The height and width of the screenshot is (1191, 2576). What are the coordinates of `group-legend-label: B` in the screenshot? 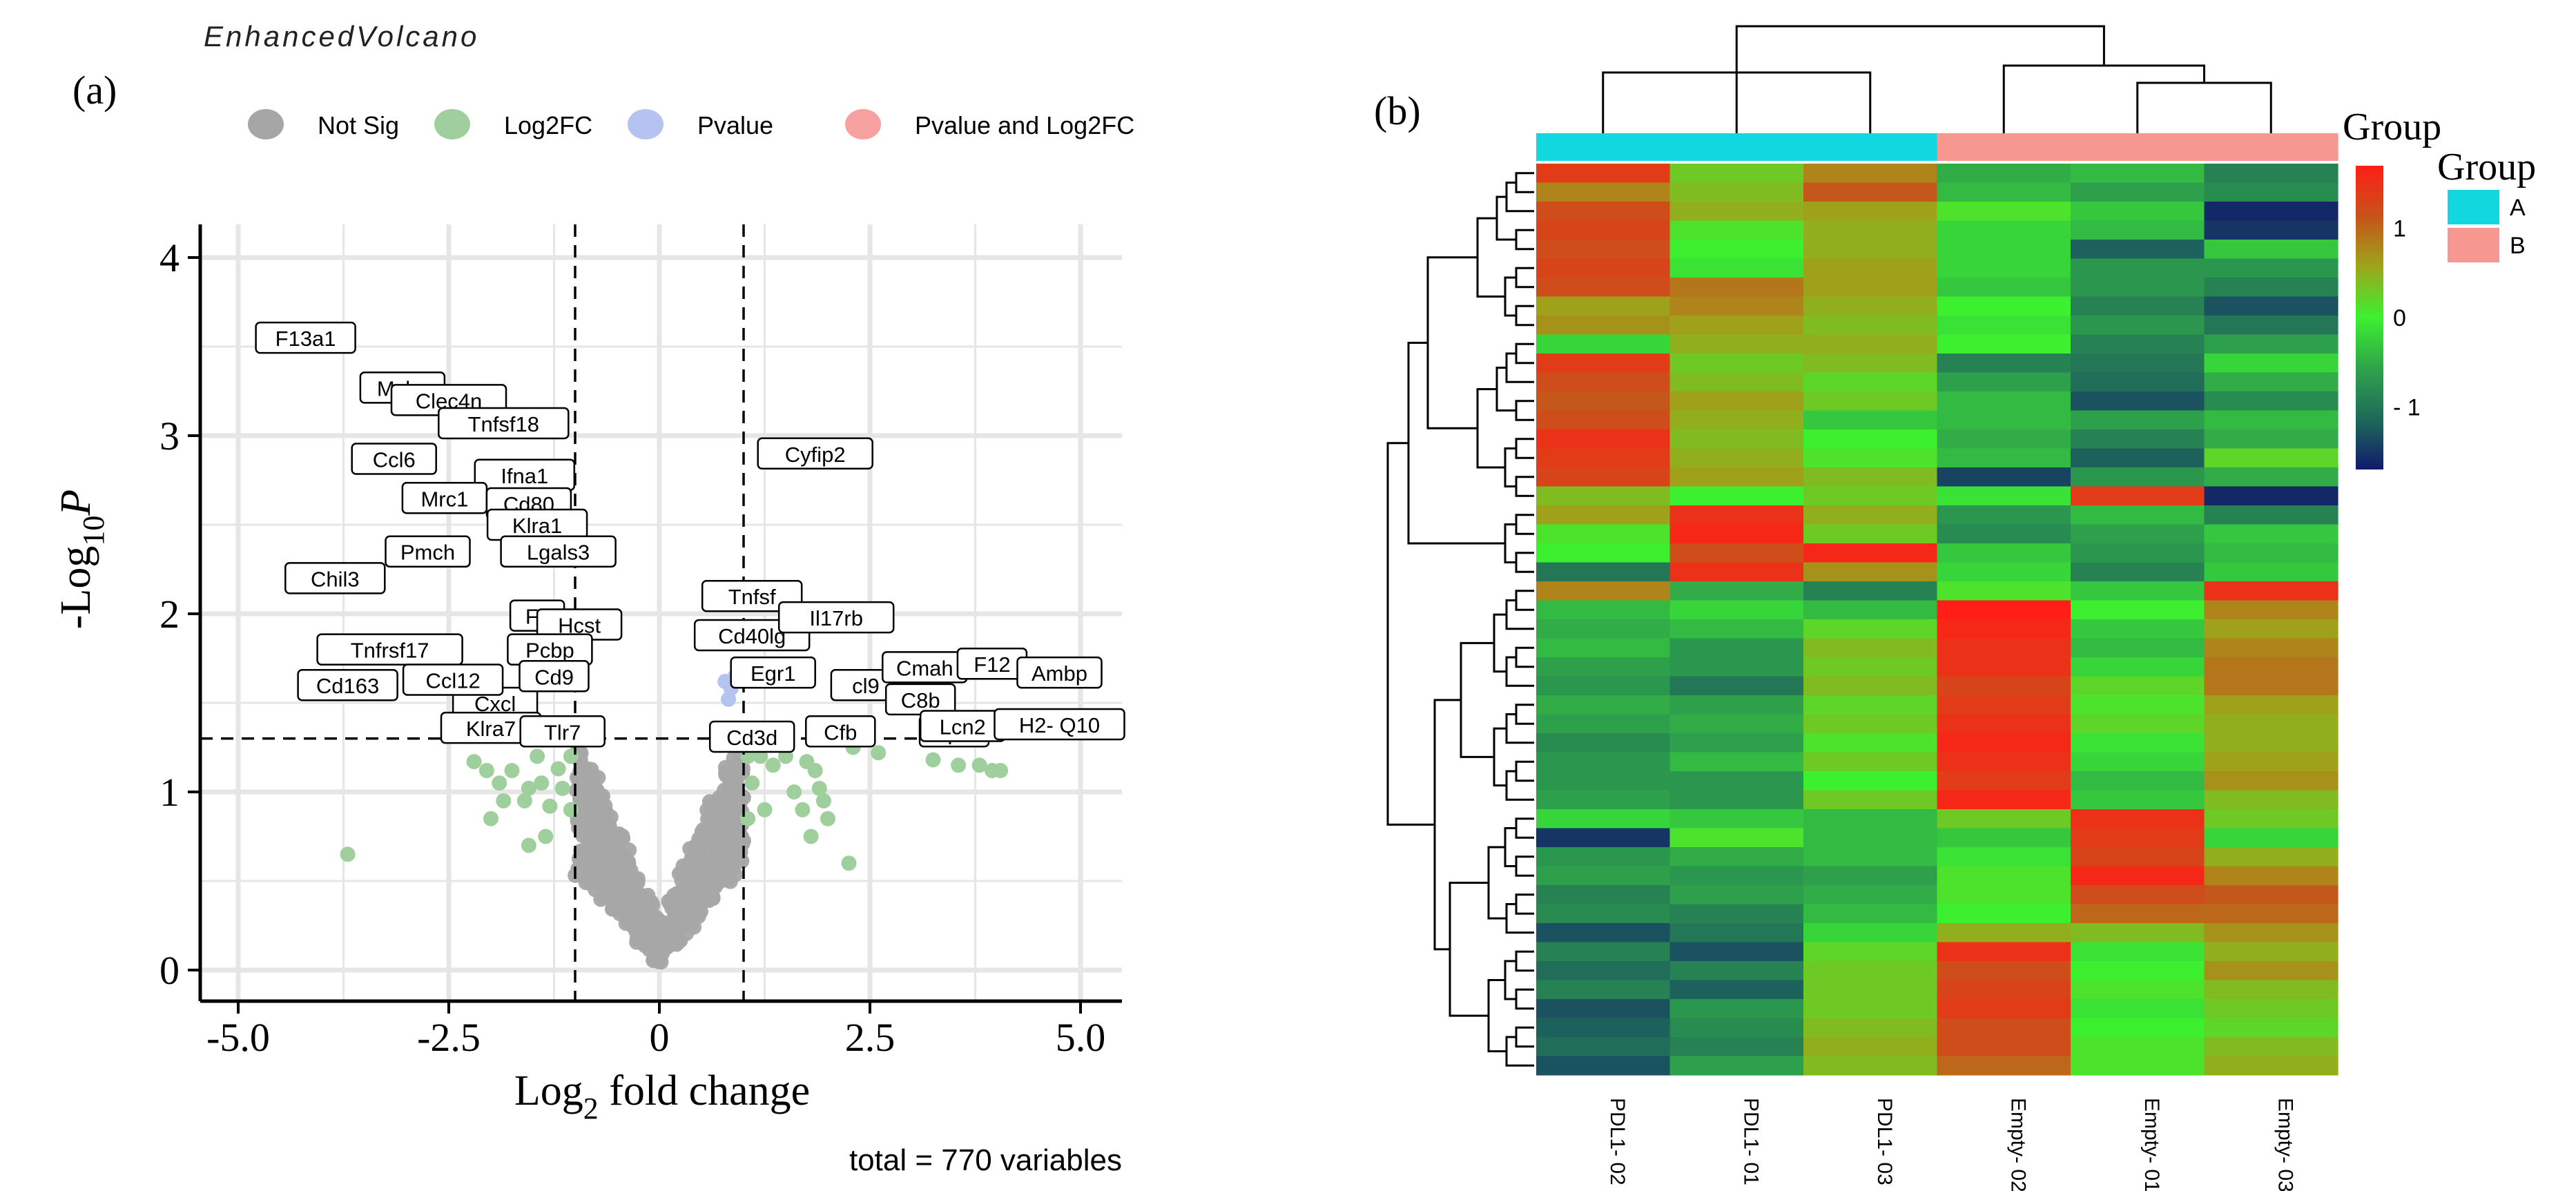 It's located at (2518, 246).